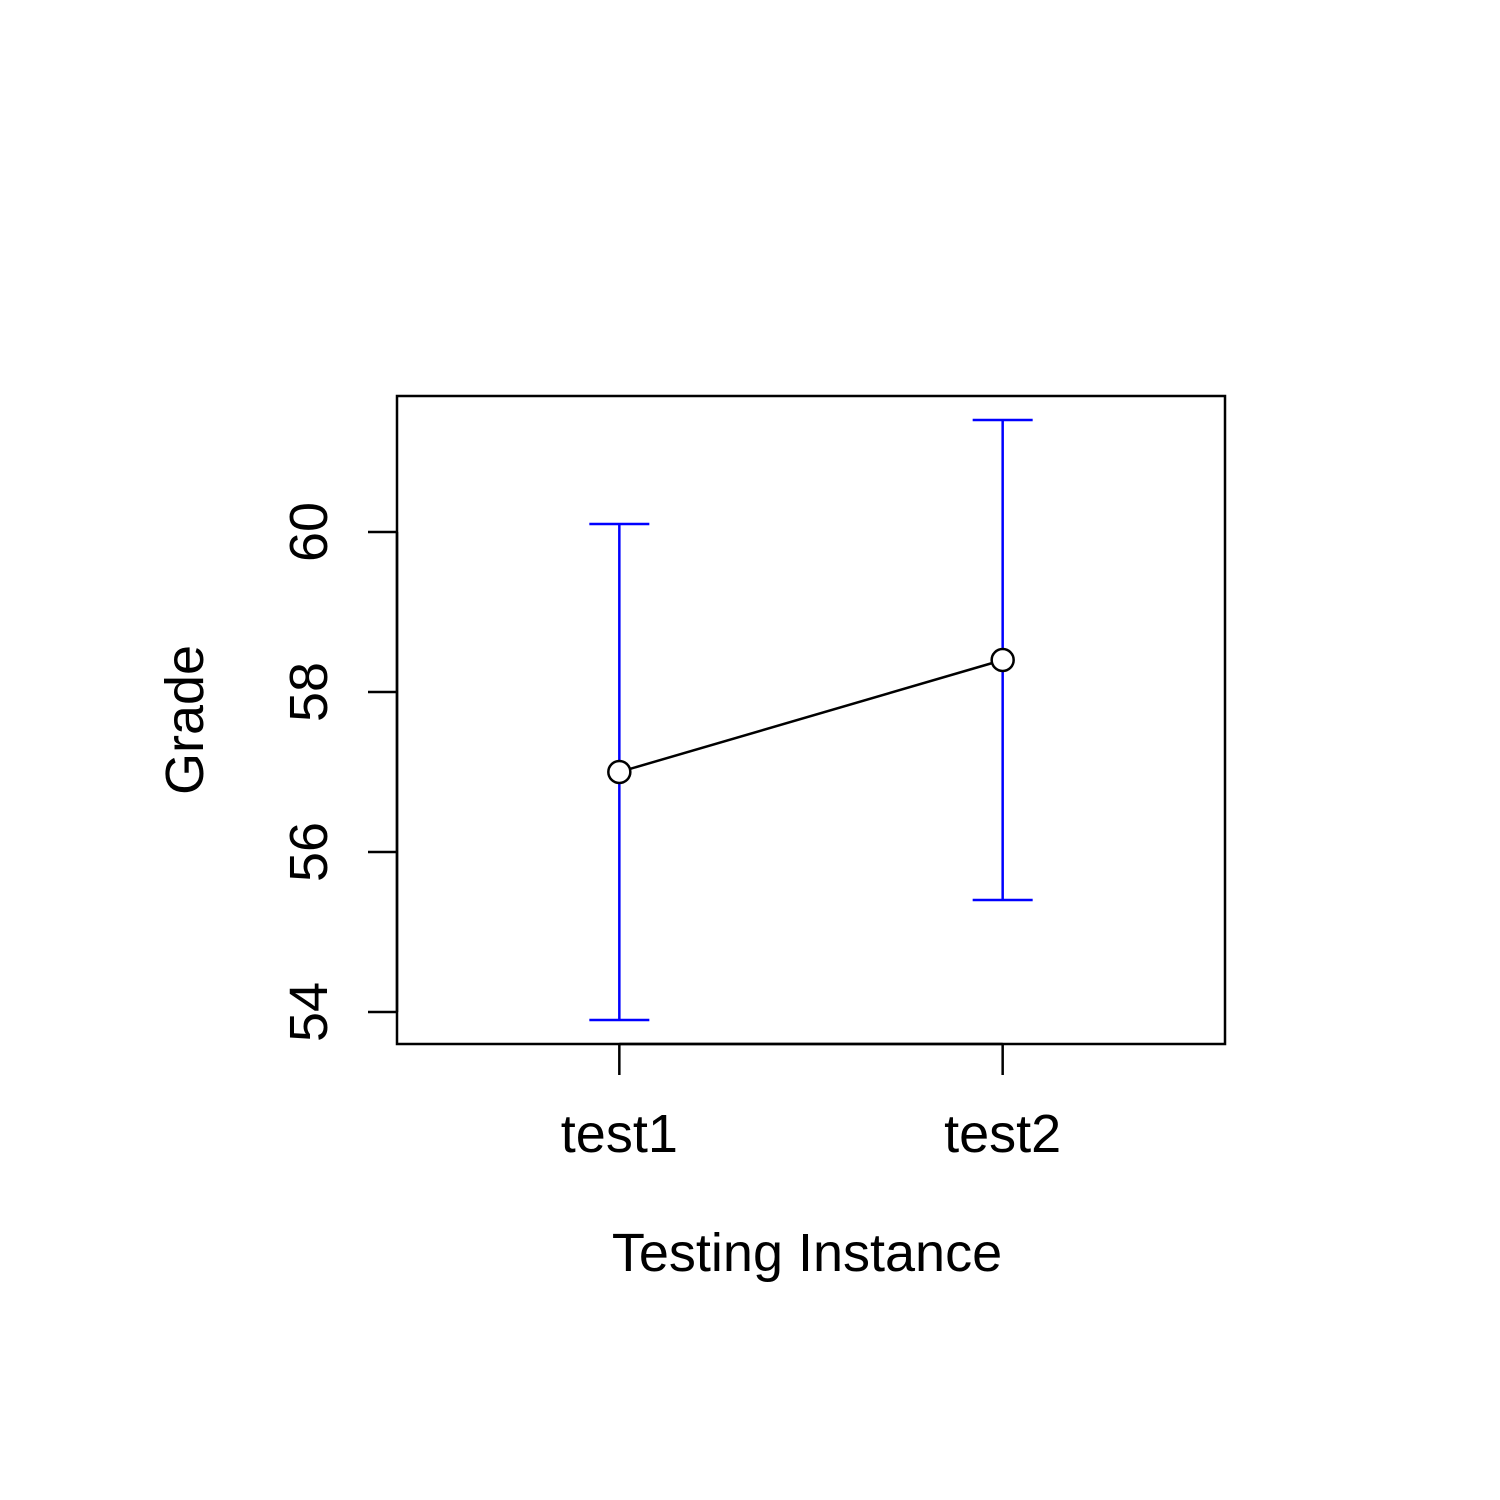 The image size is (1500, 1500). Describe the element at coordinates (807, 1253) in the screenshot. I see `x-axis-title: Testing Instance` at that location.